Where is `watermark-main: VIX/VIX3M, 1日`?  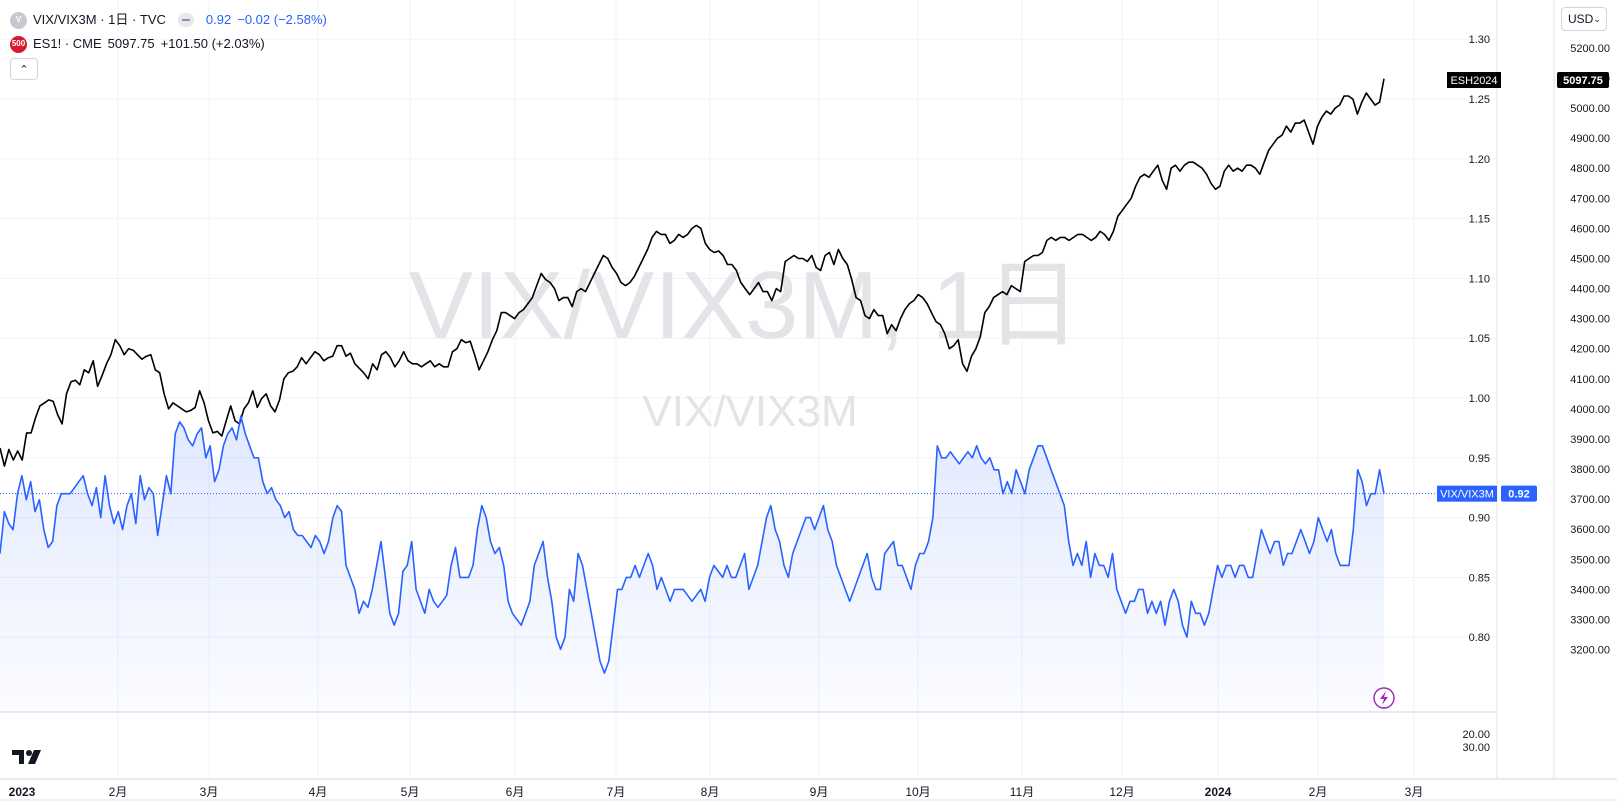
watermark-main: VIX/VIX3M, 1日 is located at coordinates (745, 305).